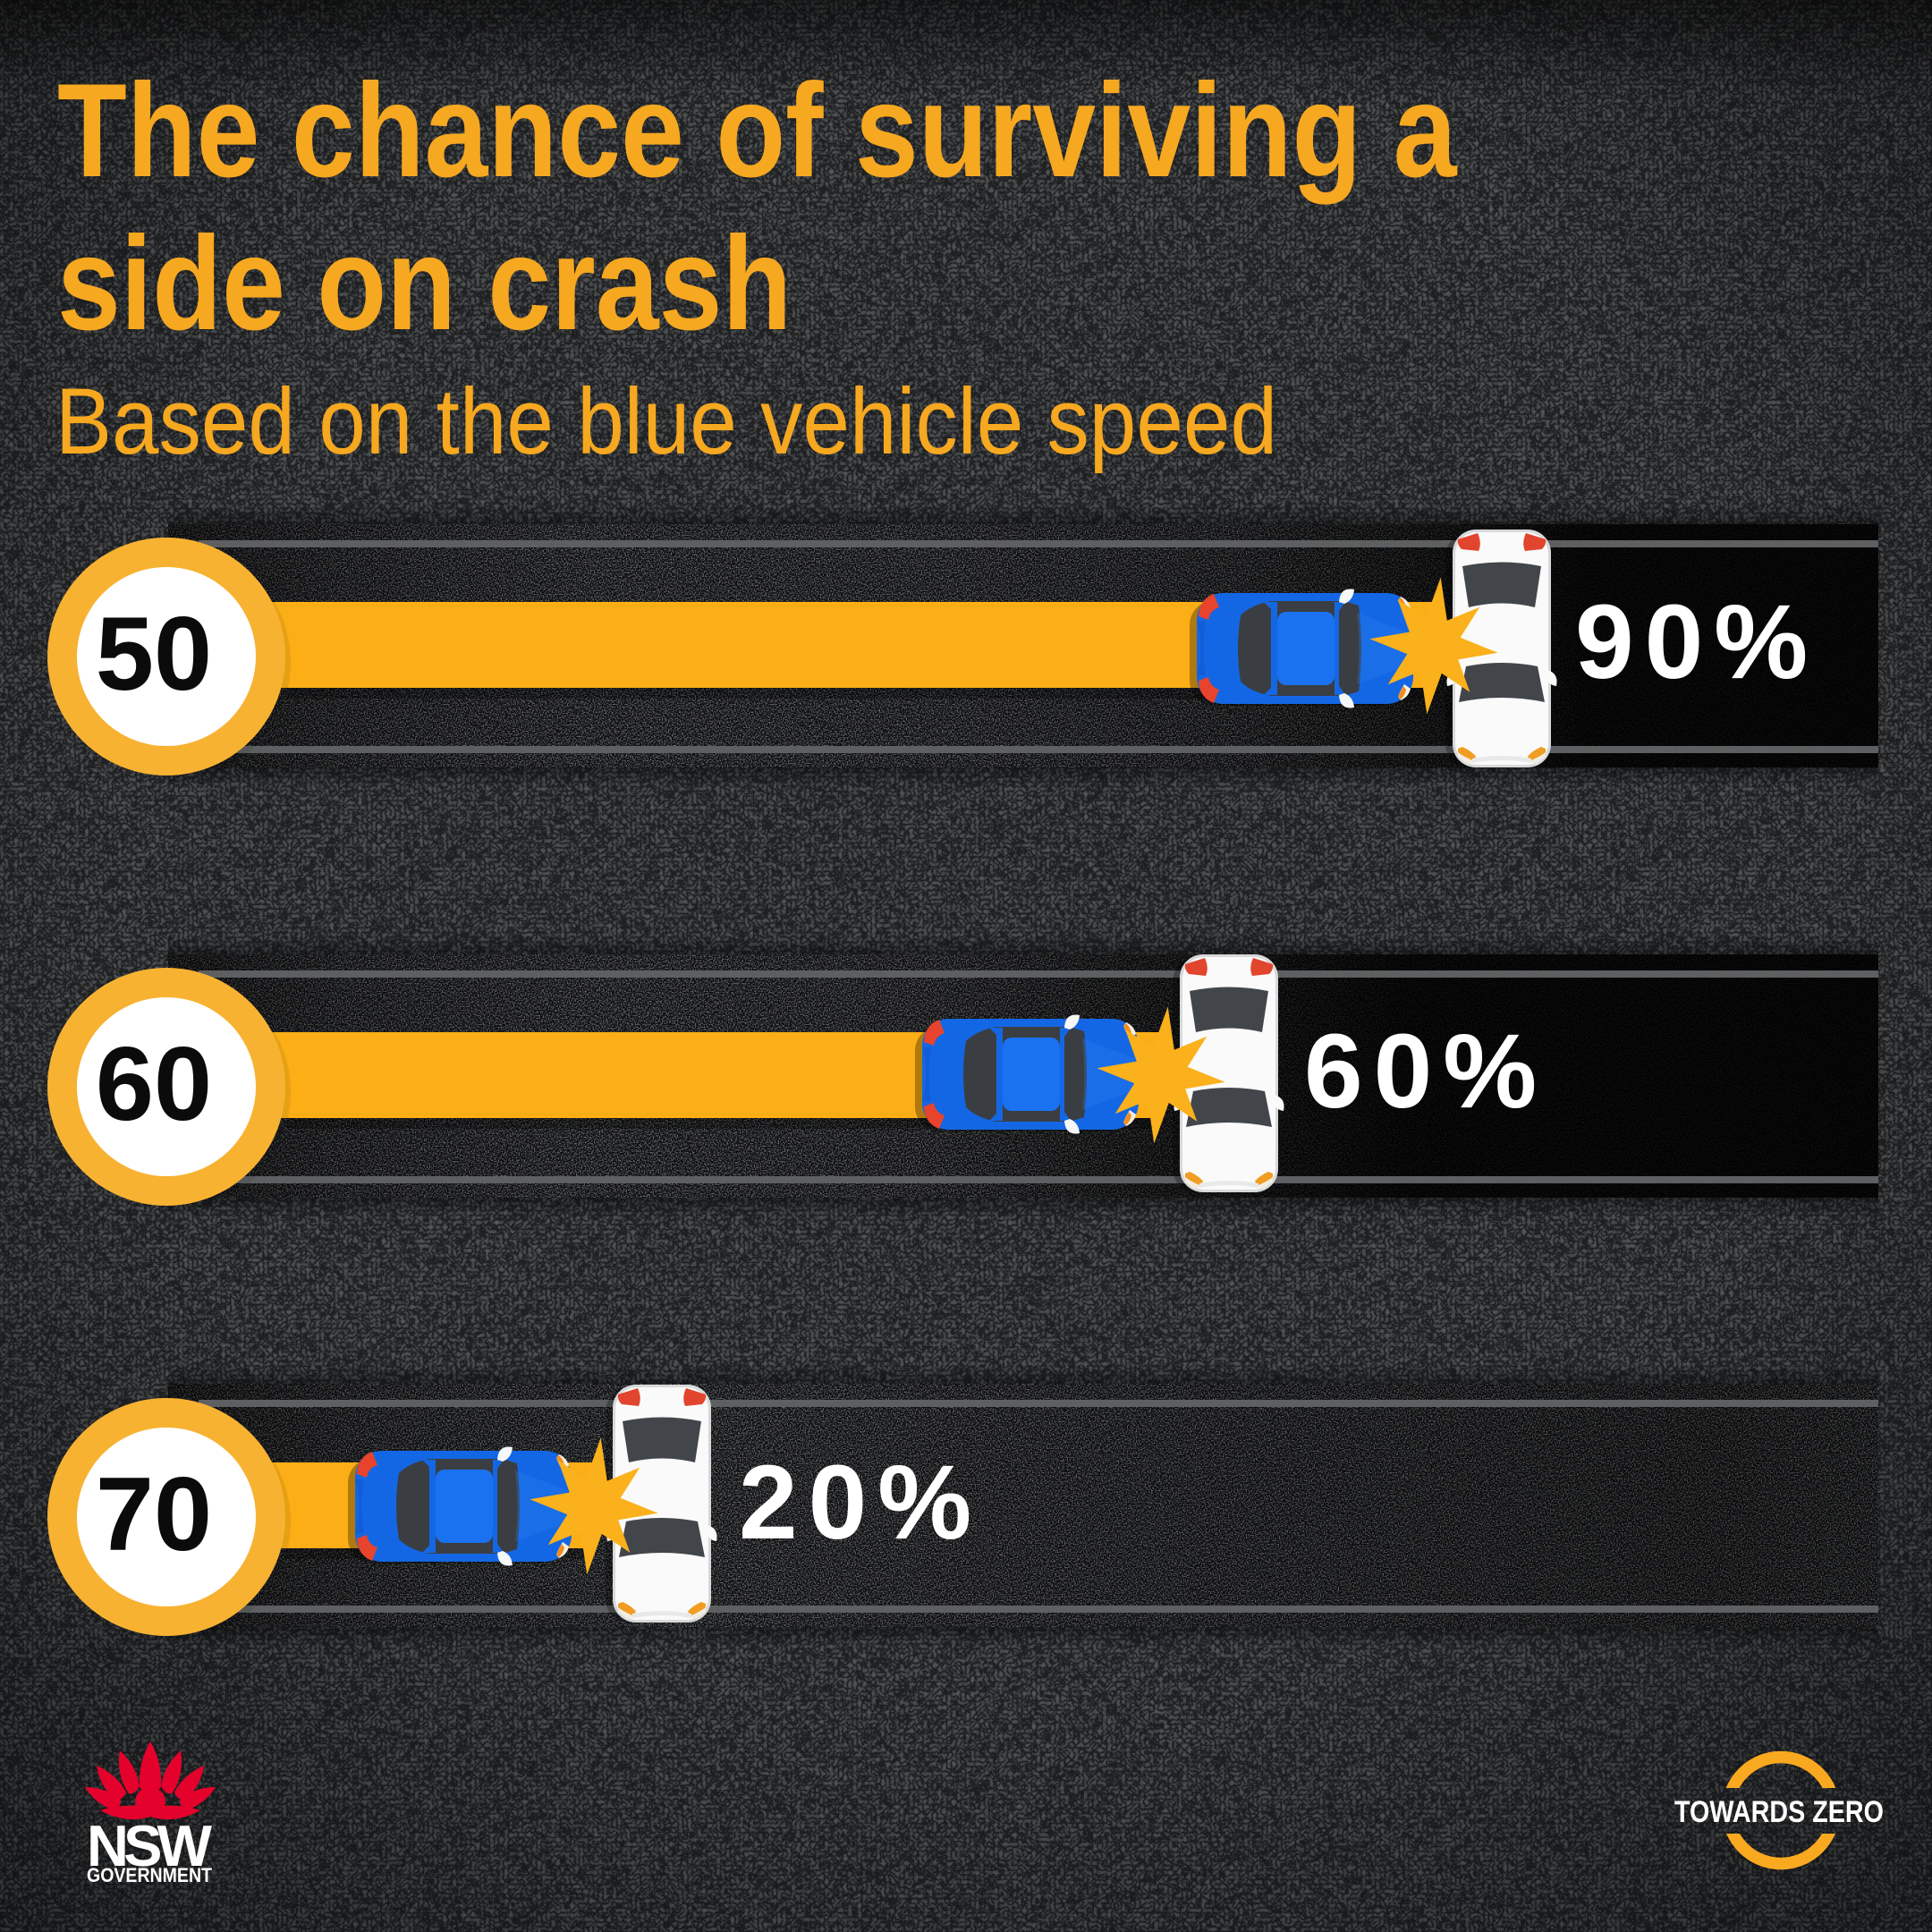 Image resolution: width=1932 pixels, height=1932 pixels. I want to click on svg-text: GOVERNMENT, so click(149, 1875).